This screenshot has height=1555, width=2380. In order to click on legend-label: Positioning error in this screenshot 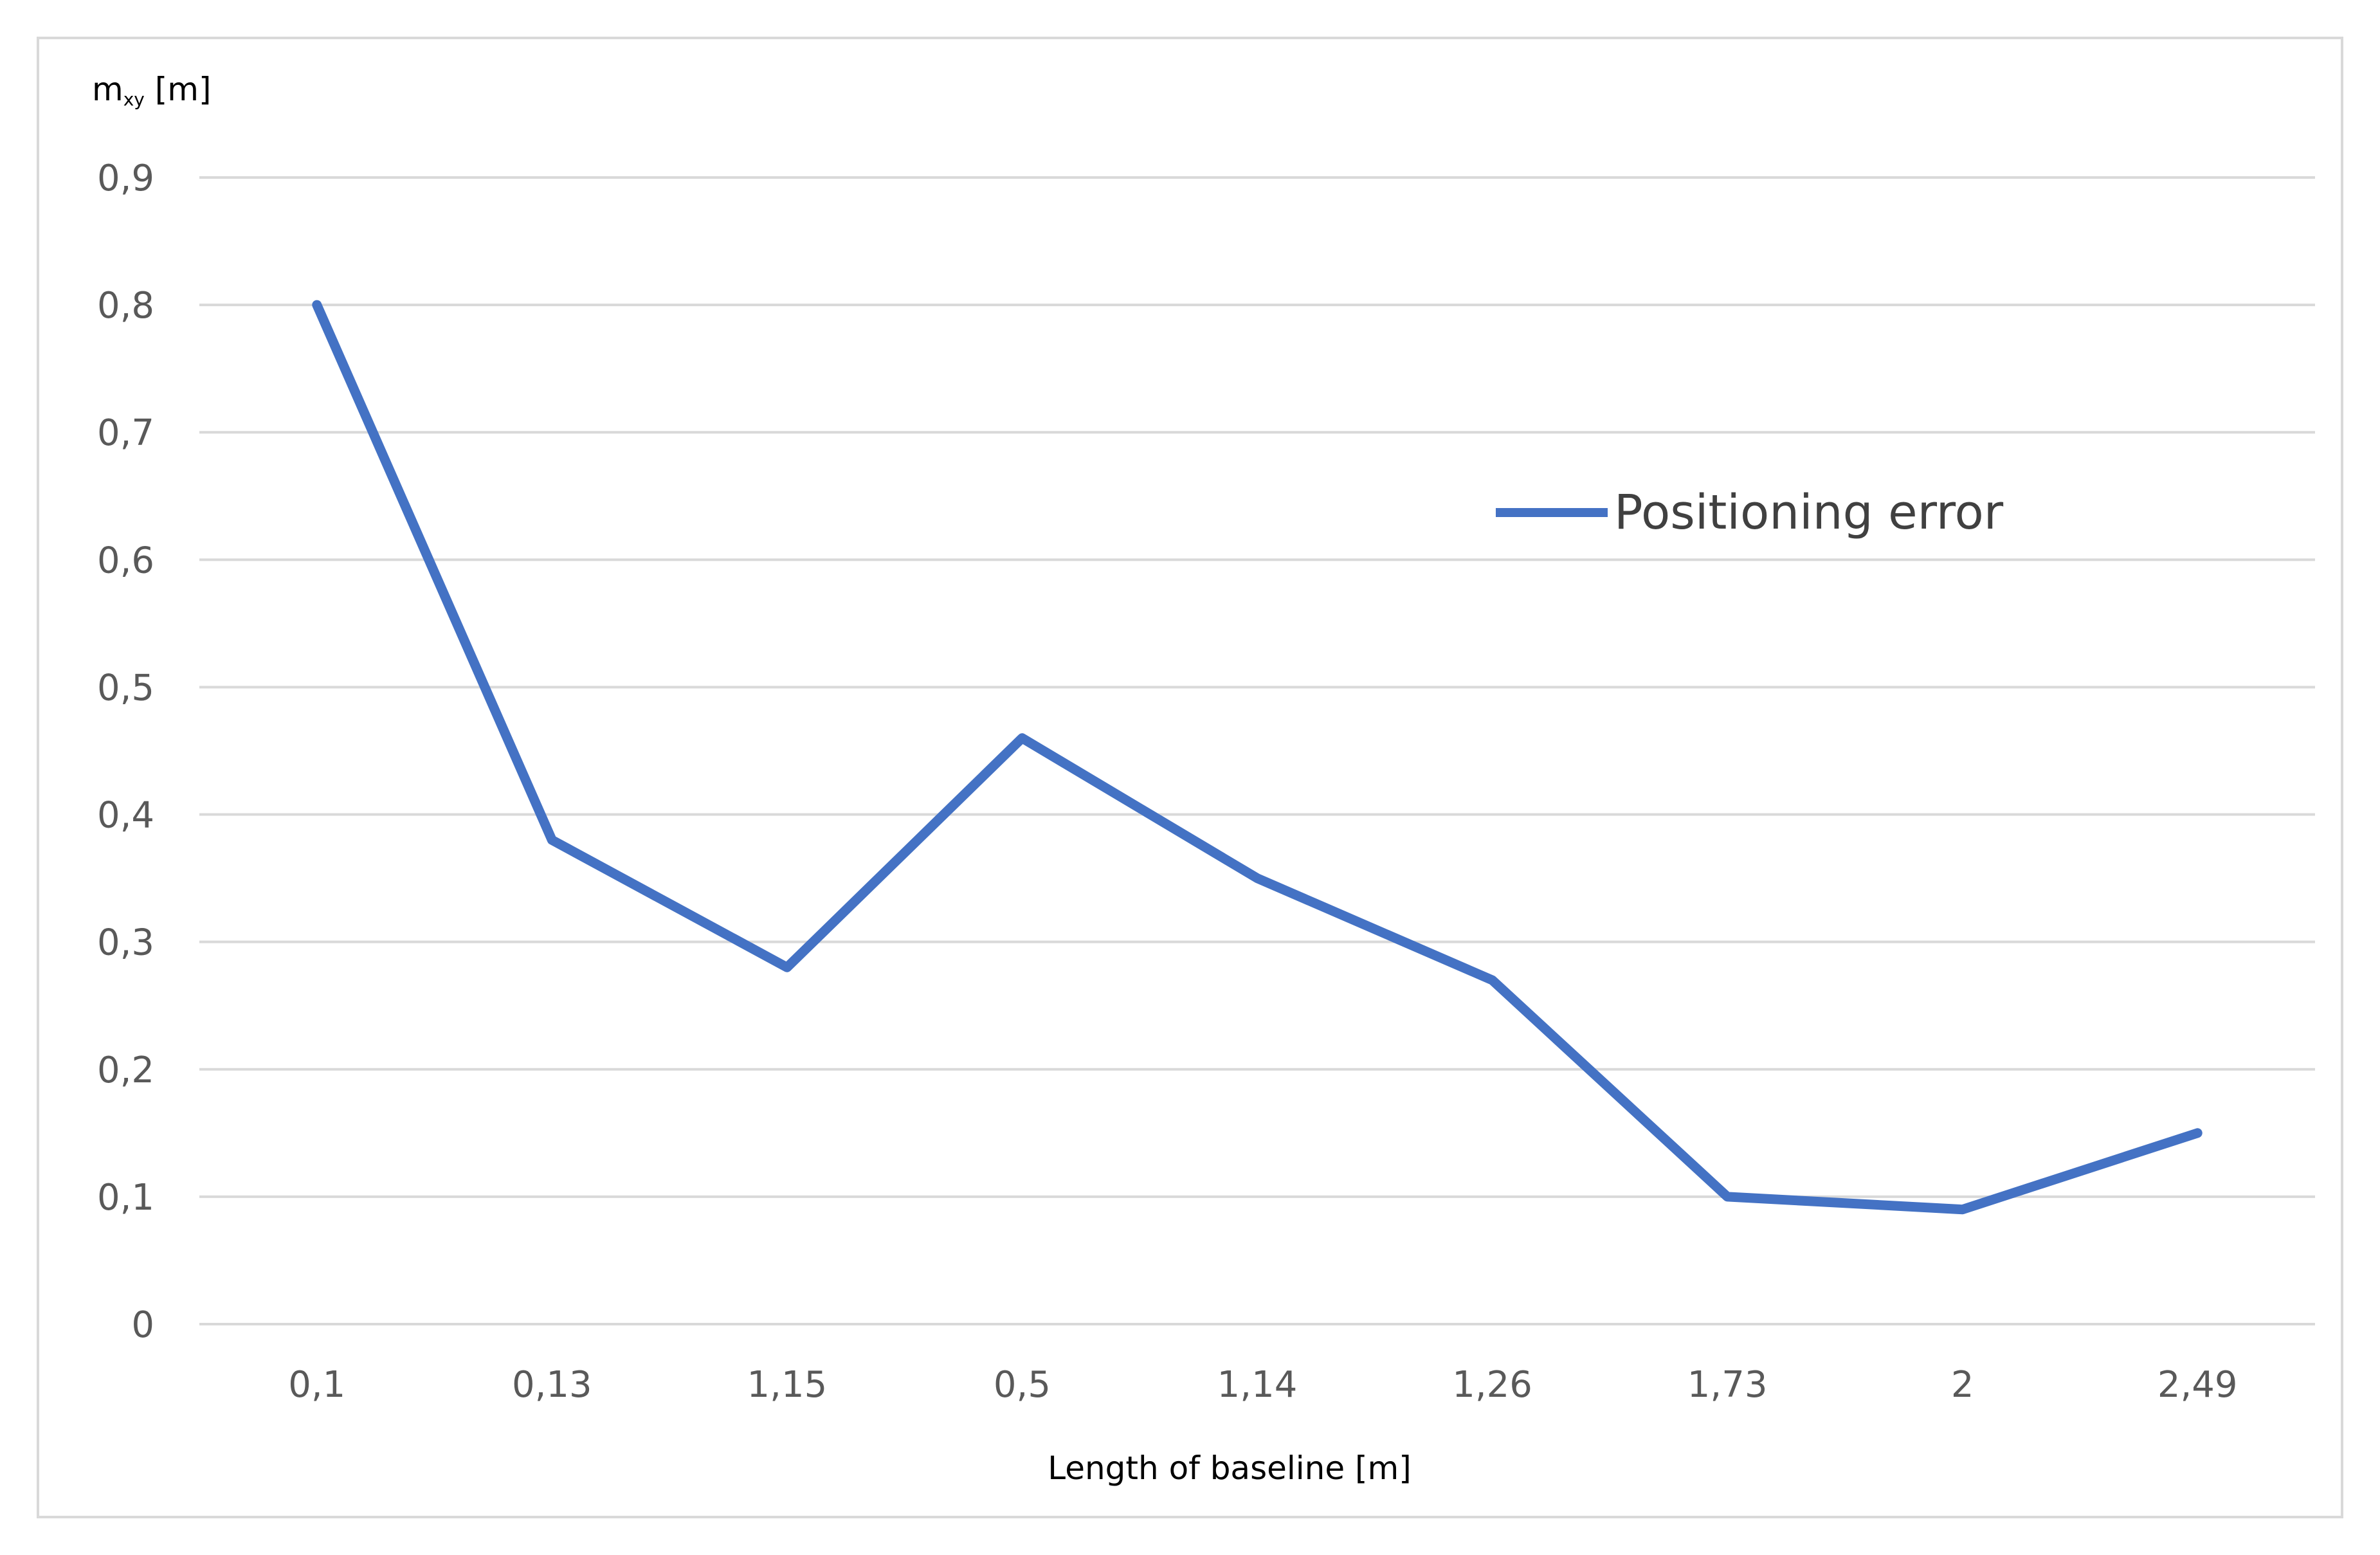, I will do `click(1809, 512)`.